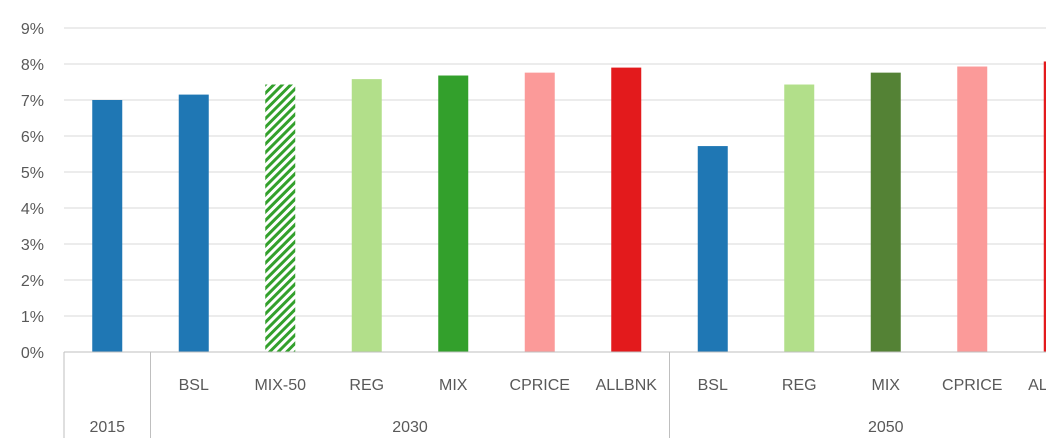  I want to click on y-tick-label: 6%, so click(32, 137).